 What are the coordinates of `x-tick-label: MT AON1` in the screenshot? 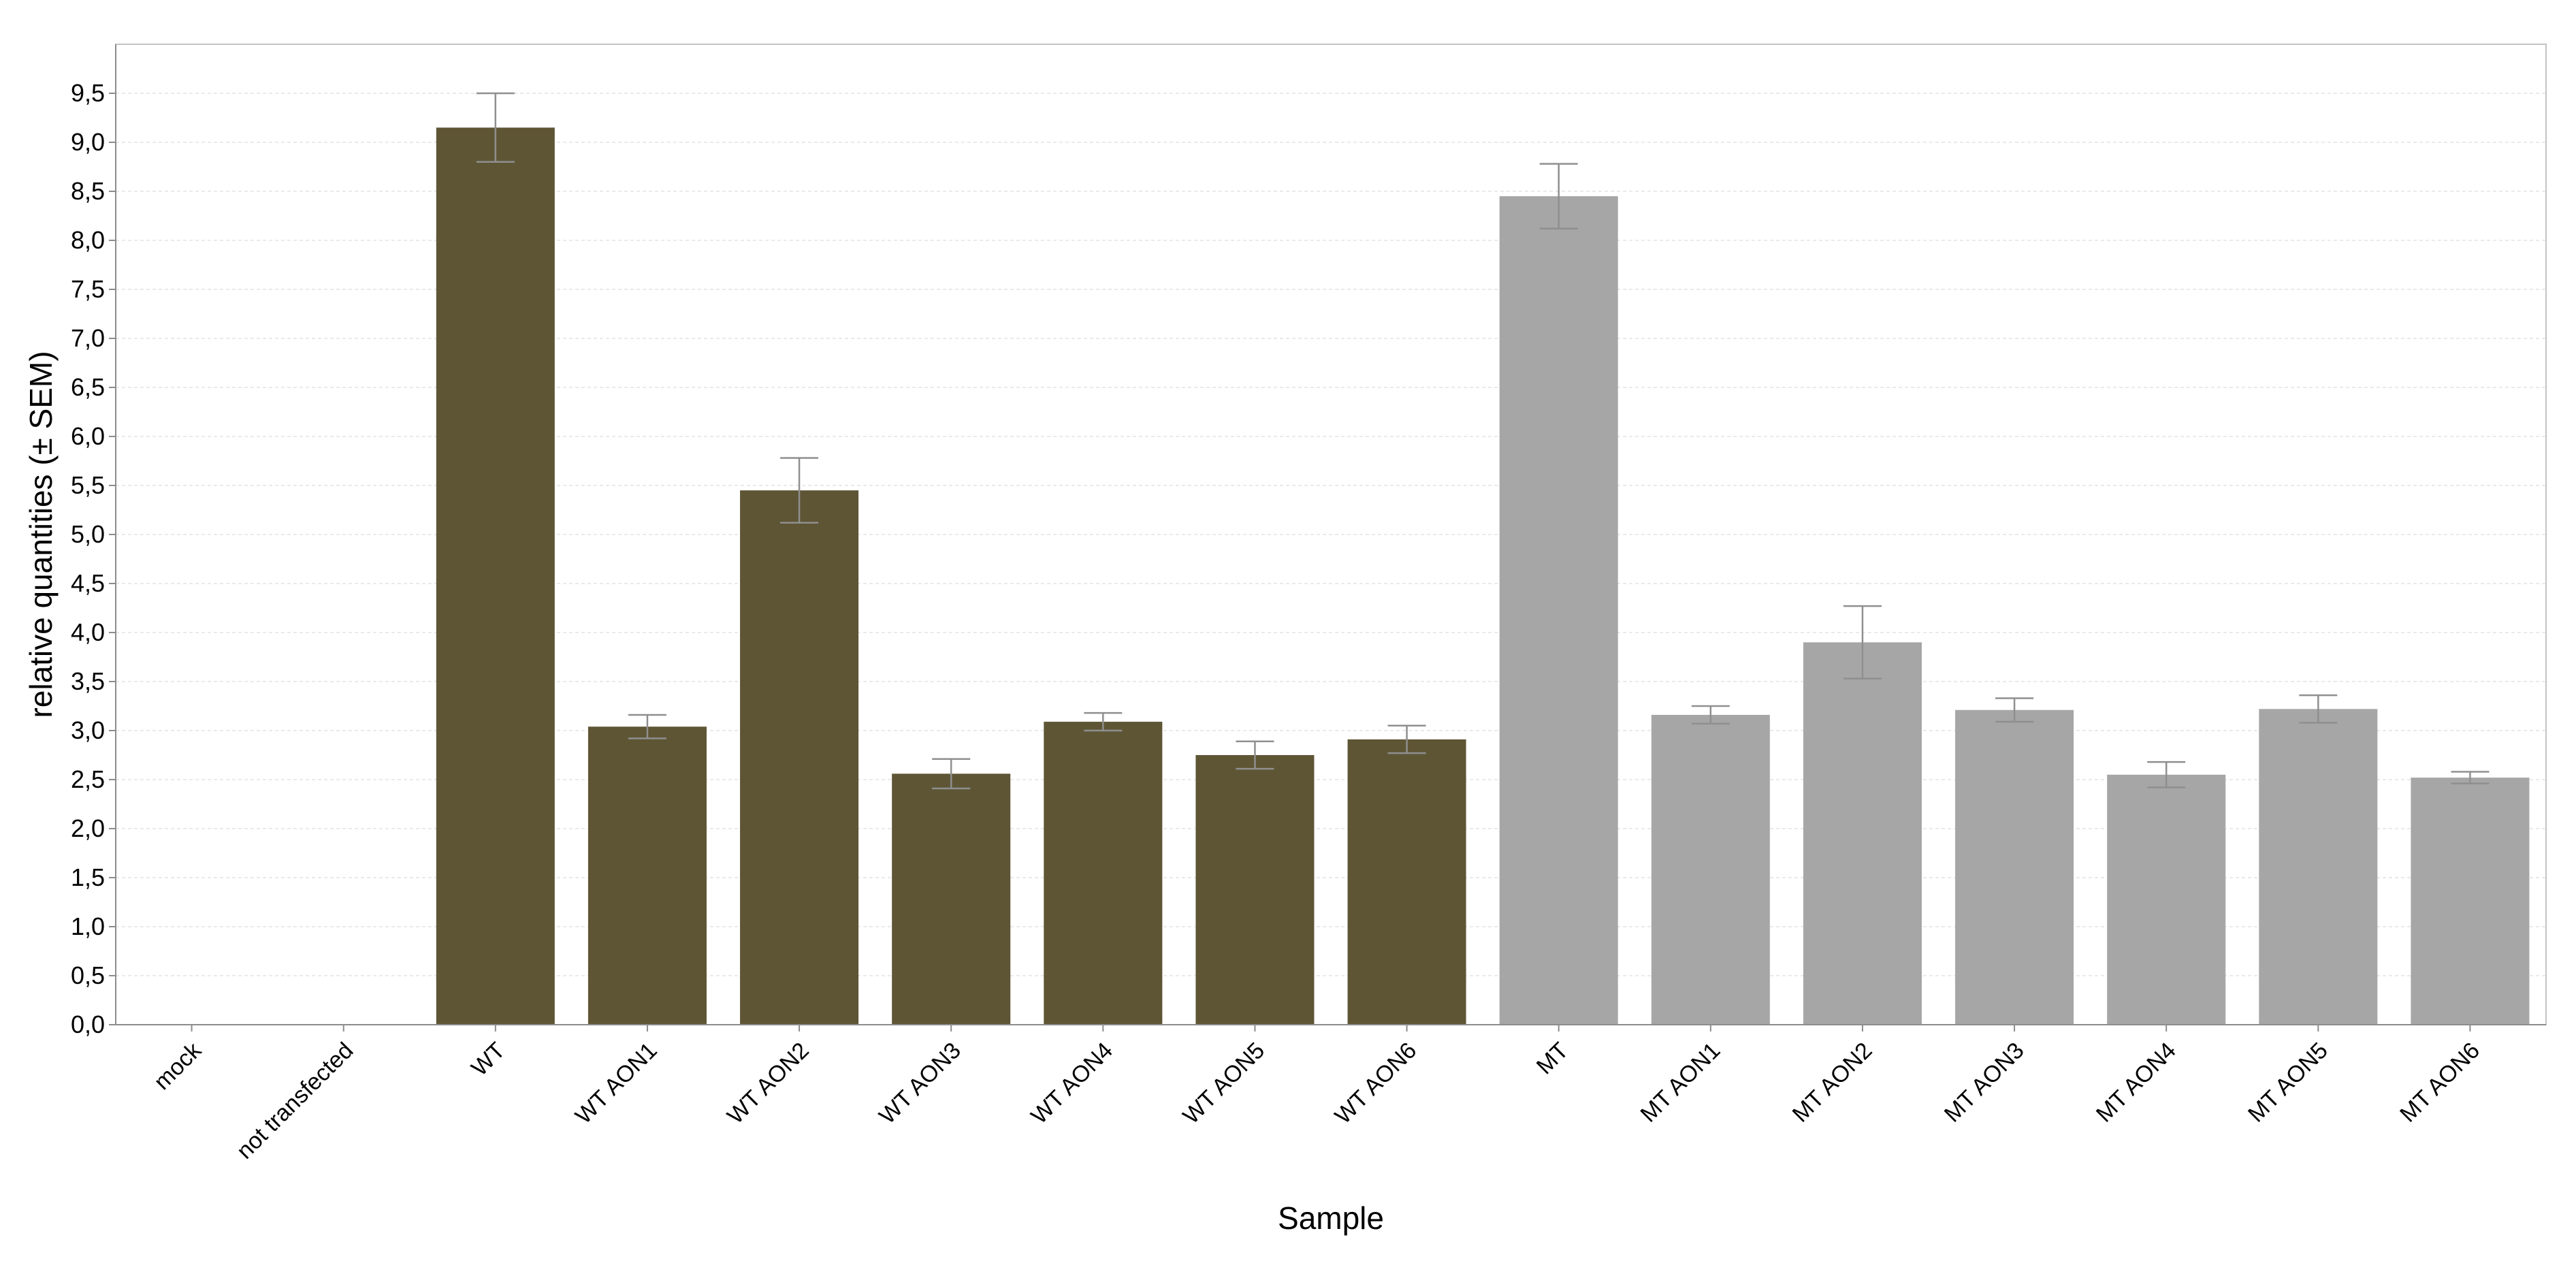 It's located at (1680, 1083).